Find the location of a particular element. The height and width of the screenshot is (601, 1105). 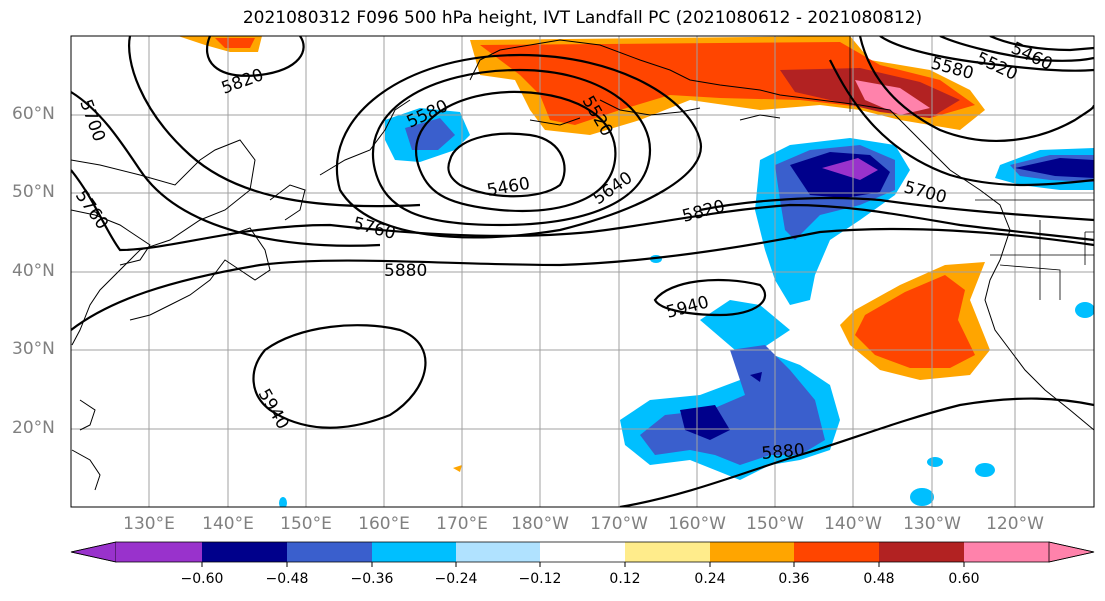

lon-label: 150°E is located at coordinates (306, 524).